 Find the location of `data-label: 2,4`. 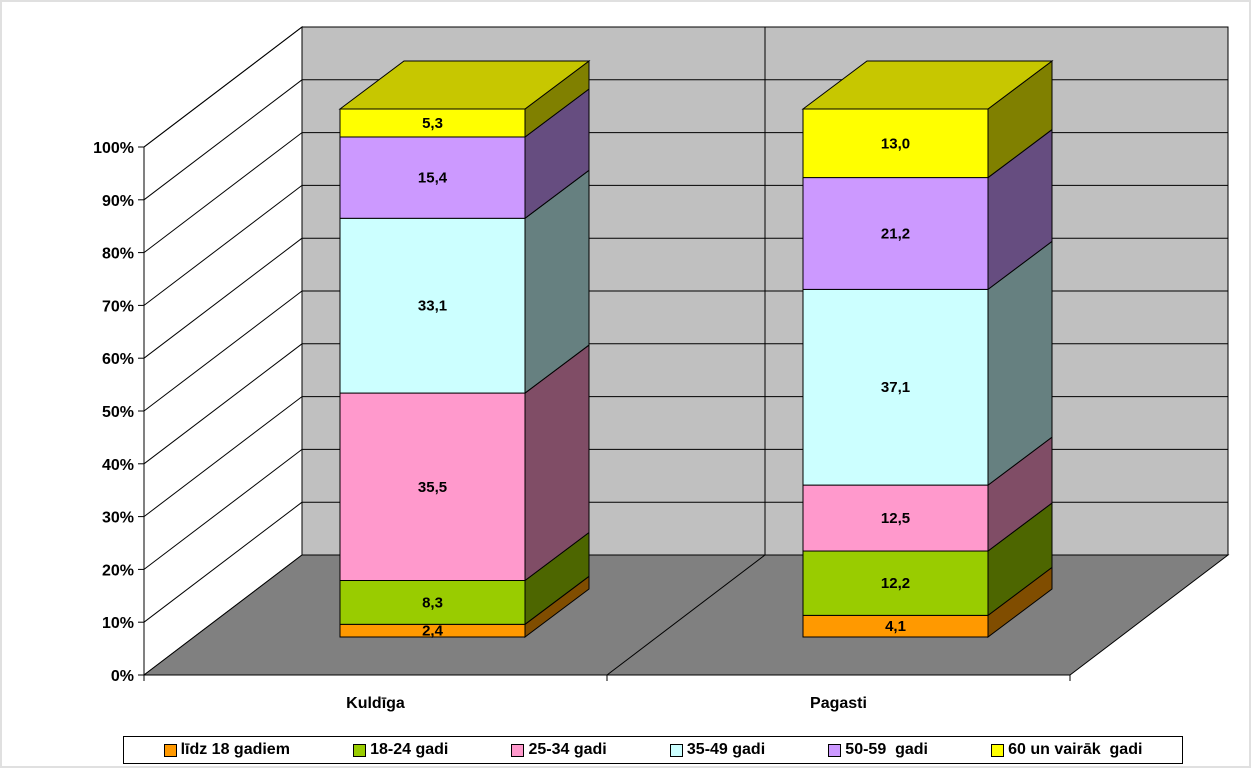

data-label: 2,4 is located at coordinates (433, 631).